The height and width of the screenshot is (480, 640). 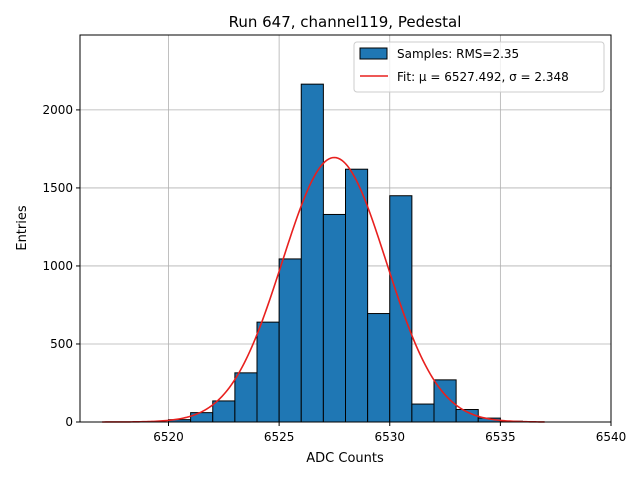 What do you see at coordinates (611, 437) in the screenshot?
I see `x-tick-label: 6540` at bounding box center [611, 437].